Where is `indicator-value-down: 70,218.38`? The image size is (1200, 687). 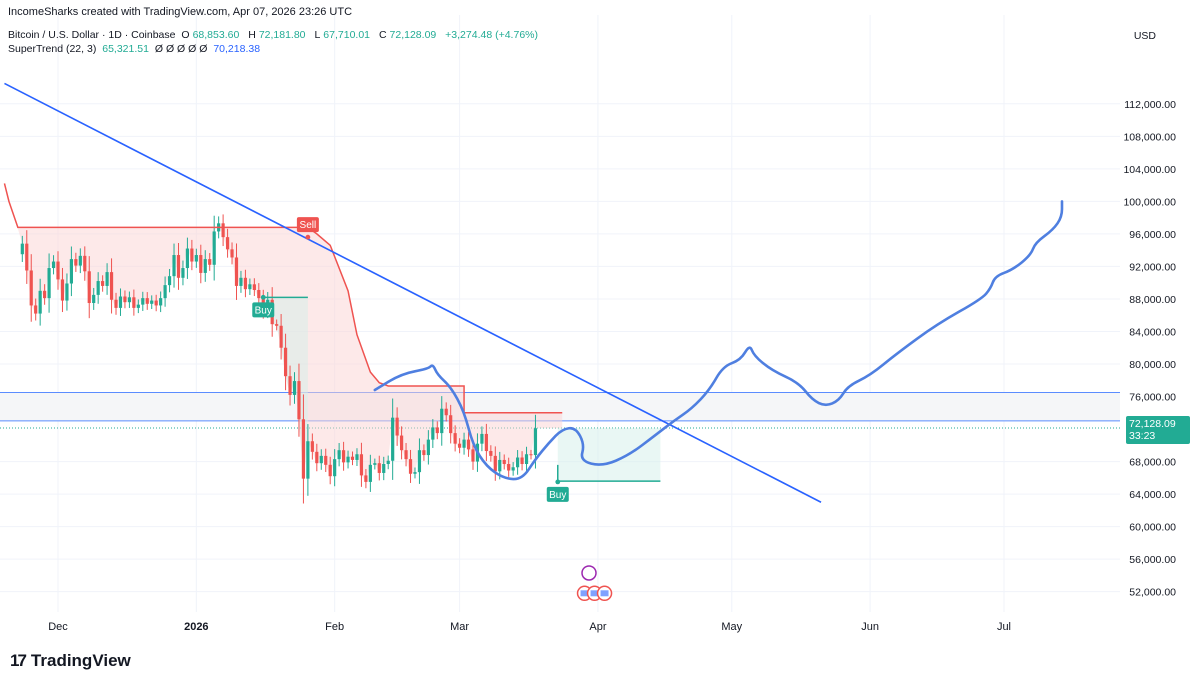 indicator-value-down: 70,218.38 is located at coordinates (237, 49).